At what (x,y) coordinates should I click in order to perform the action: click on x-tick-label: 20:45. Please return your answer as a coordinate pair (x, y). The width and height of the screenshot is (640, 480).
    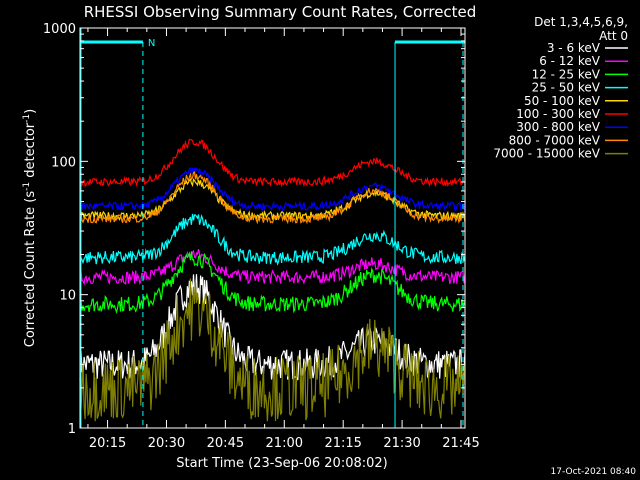
    Looking at the image, I should click on (225, 443).